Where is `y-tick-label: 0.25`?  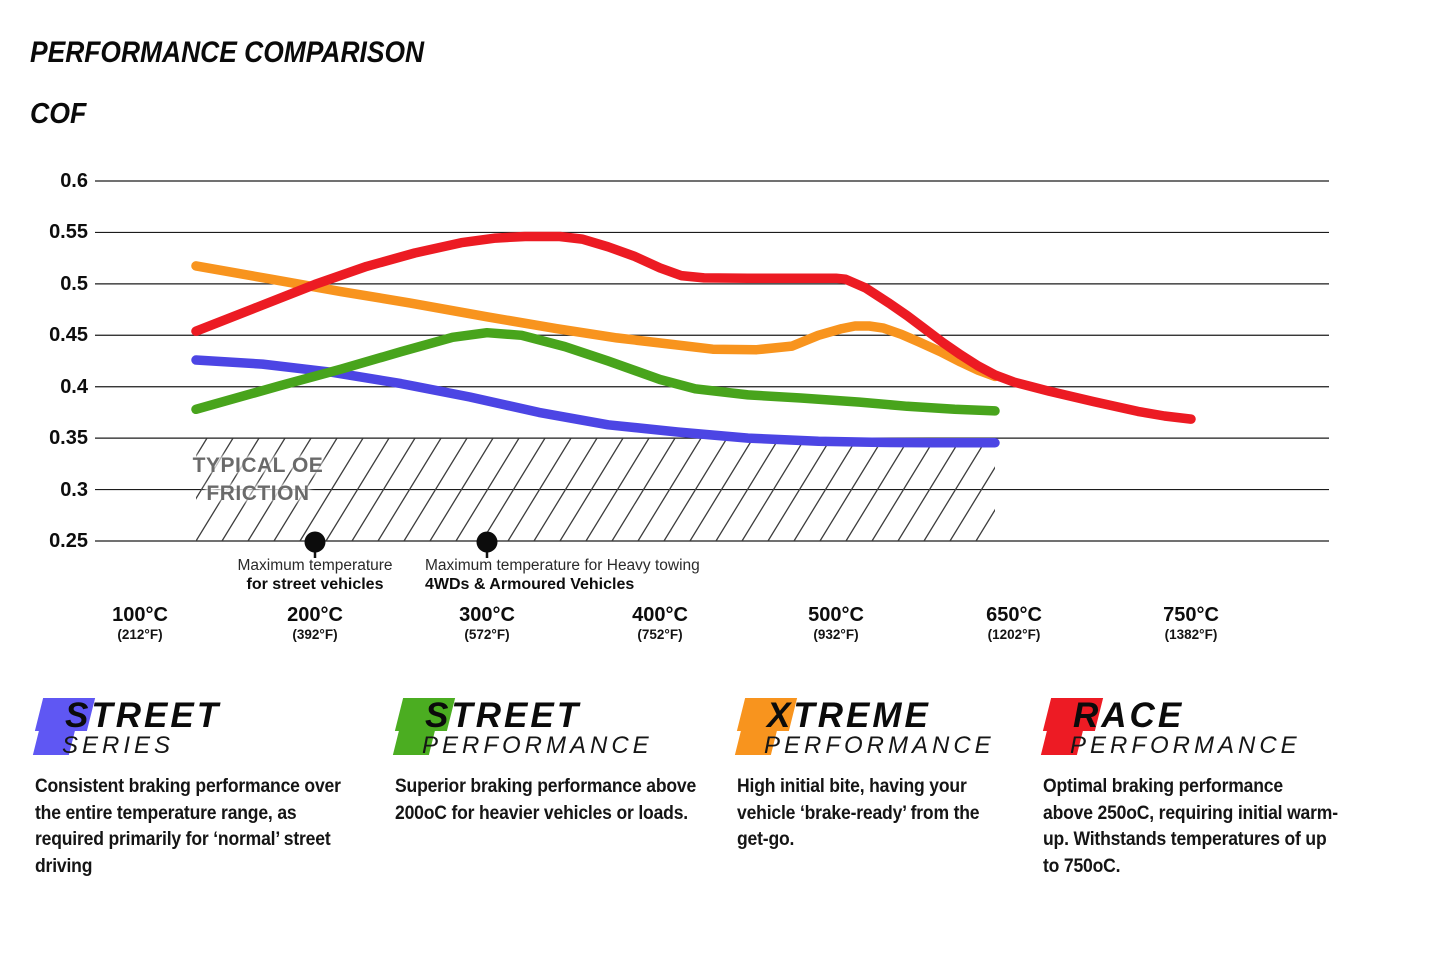
y-tick-label: 0.25 is located at coordinates (68, 541).